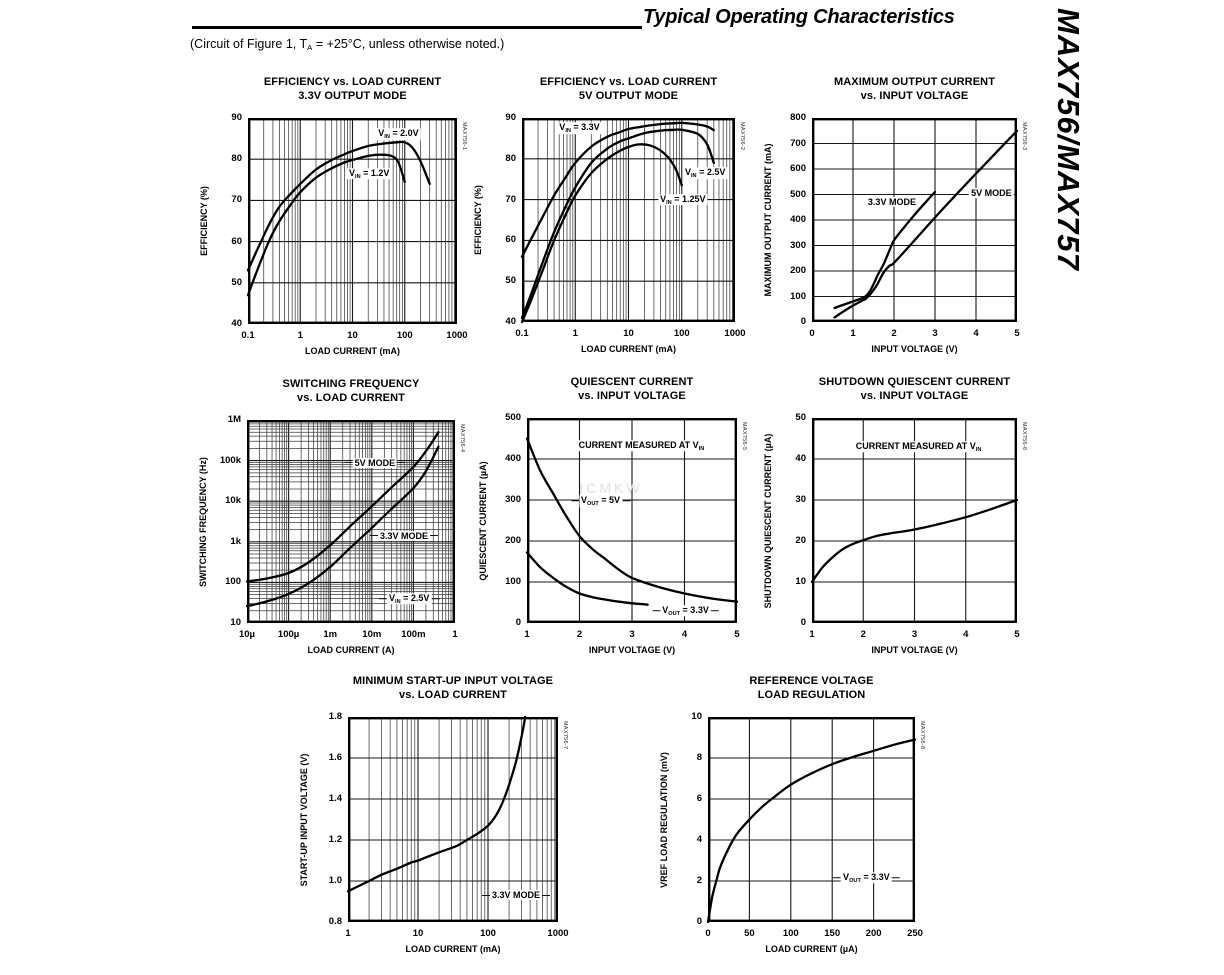 Image resolution: width=1224 pixels, height=975 pixels. I want to click on x-tick: 1000, so click(558, 933).